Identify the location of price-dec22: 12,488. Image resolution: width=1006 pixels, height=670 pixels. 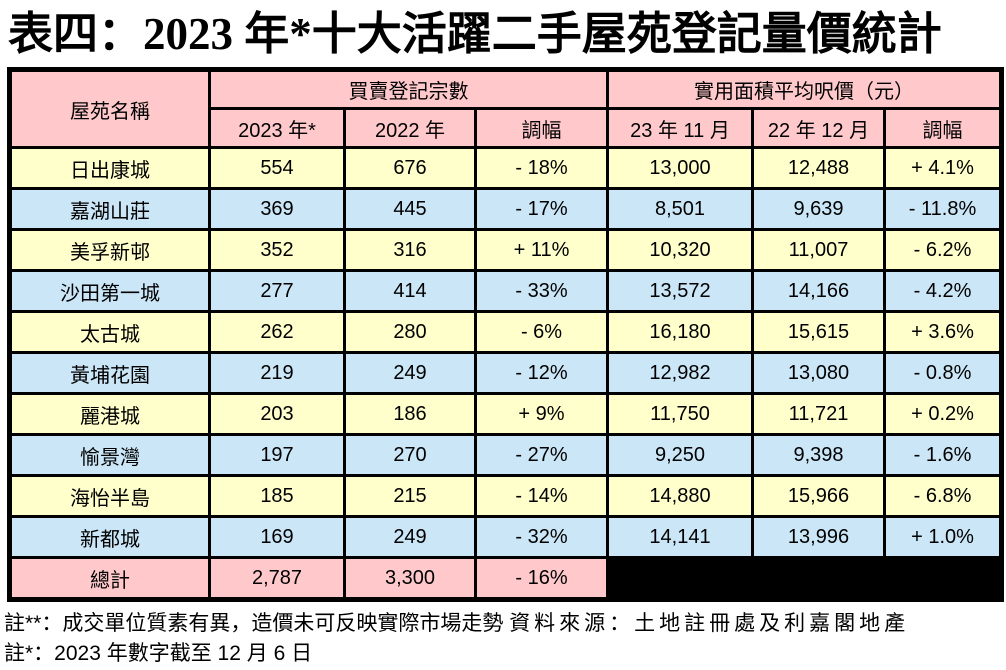
(818, 168).